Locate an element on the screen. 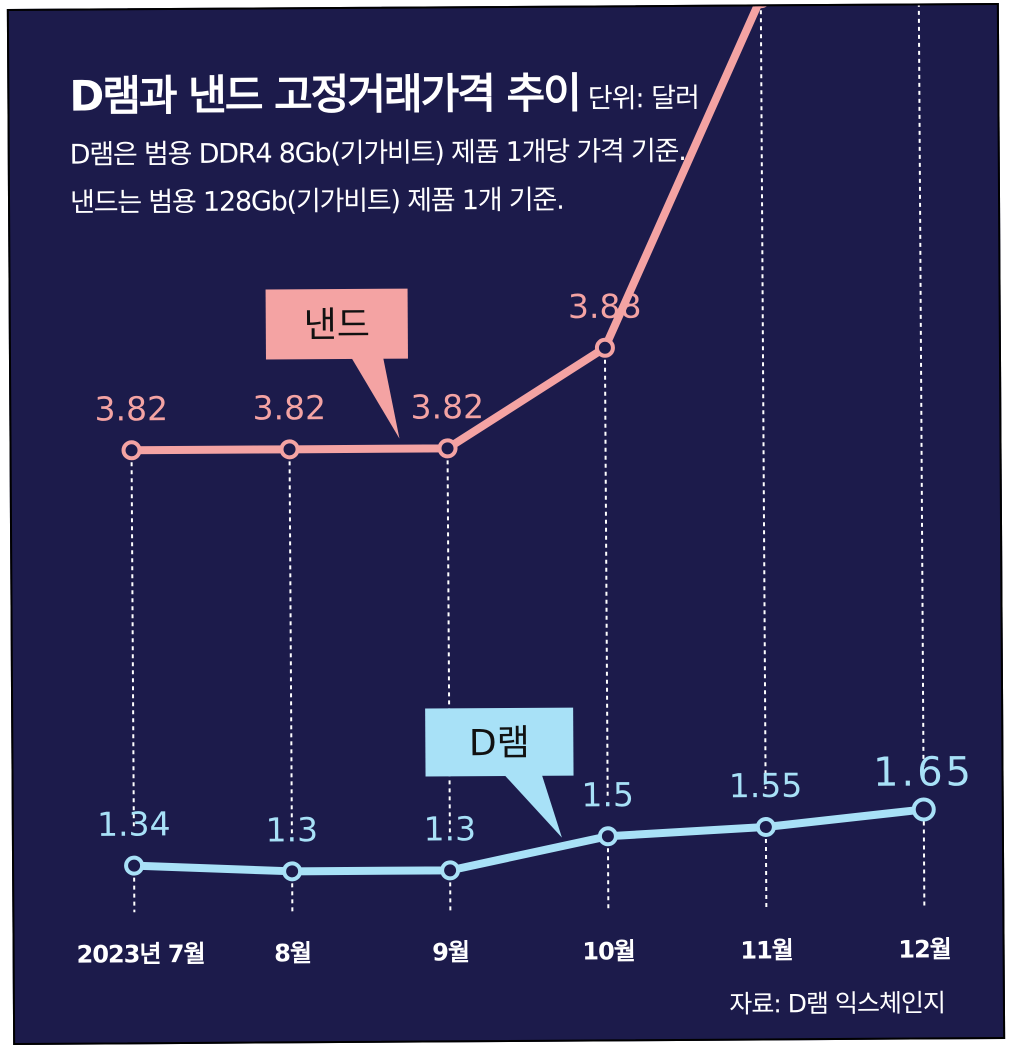  nand-callout-pointer is located at coordinates (375, 397).